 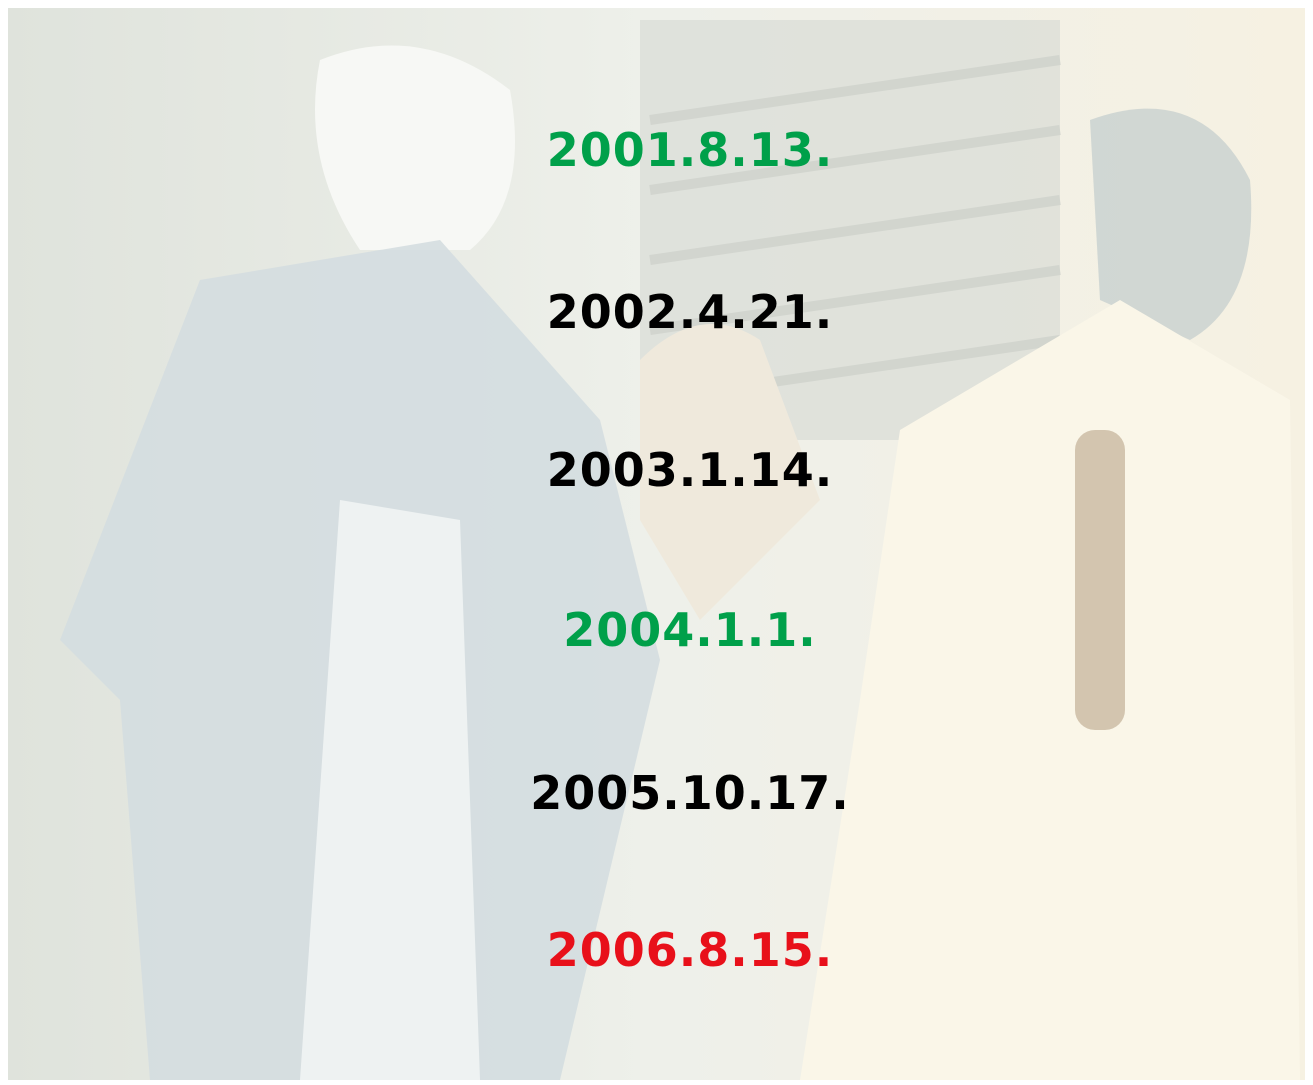 I want to click on date-text: 2002.4.21., so click(x=690, y=312).